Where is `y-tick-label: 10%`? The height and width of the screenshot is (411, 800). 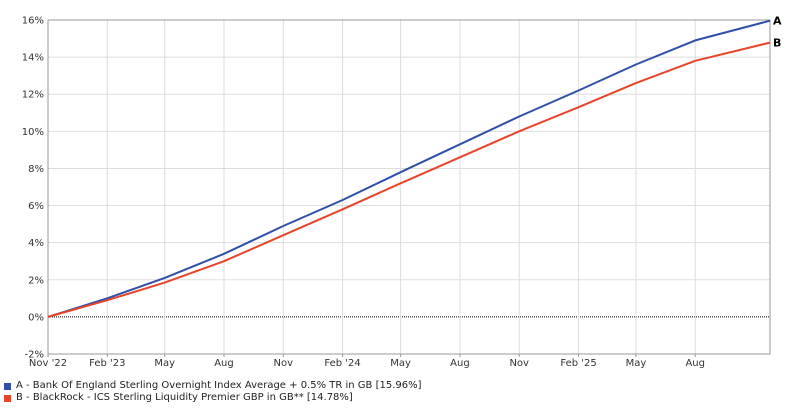 y-tick-label: 10% is located at coordinates (33, 132).